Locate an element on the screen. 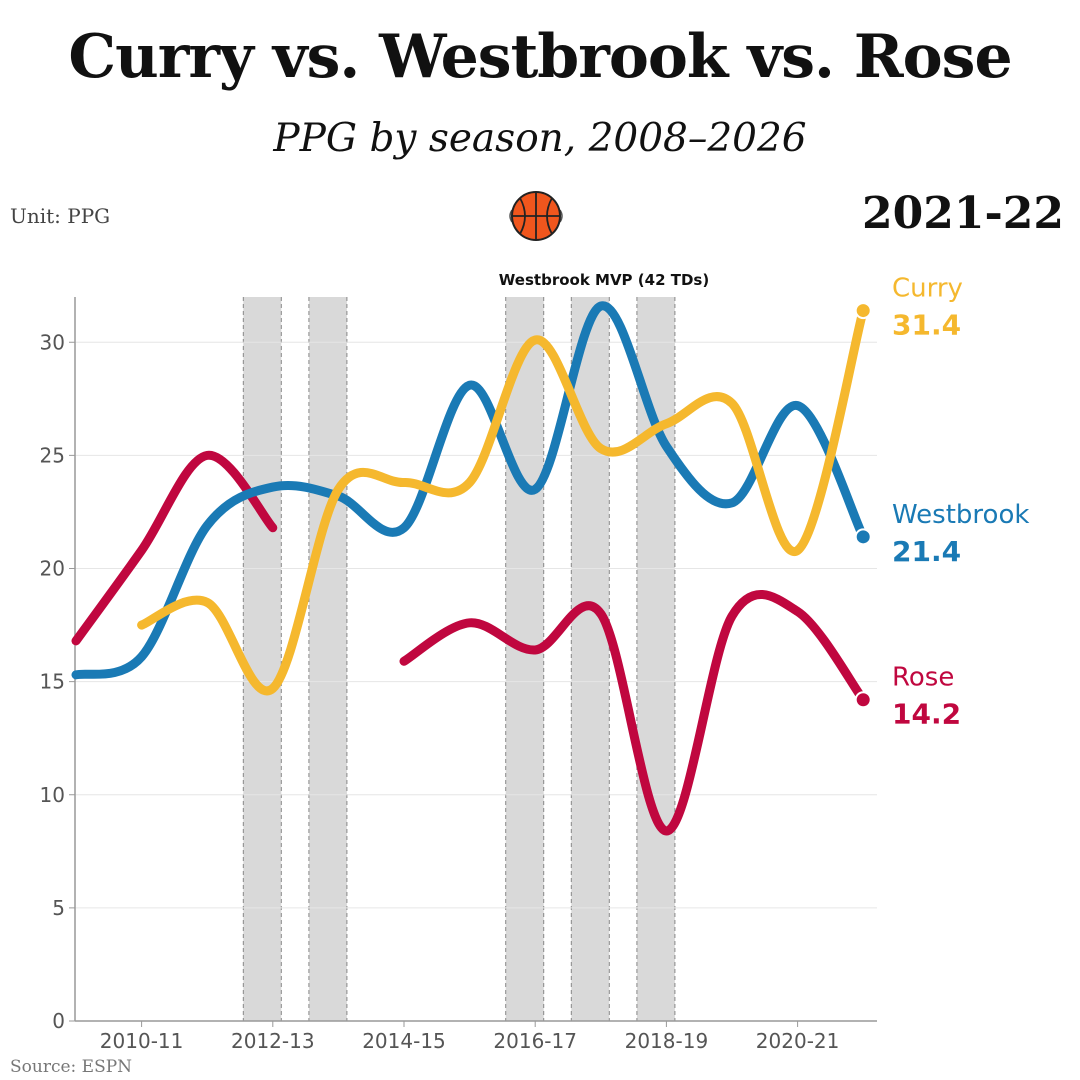 Image resolution: width=1080 pixels, height=1080 pixels. current-season-label: 2021-22 is located at coordinates (963, 213).